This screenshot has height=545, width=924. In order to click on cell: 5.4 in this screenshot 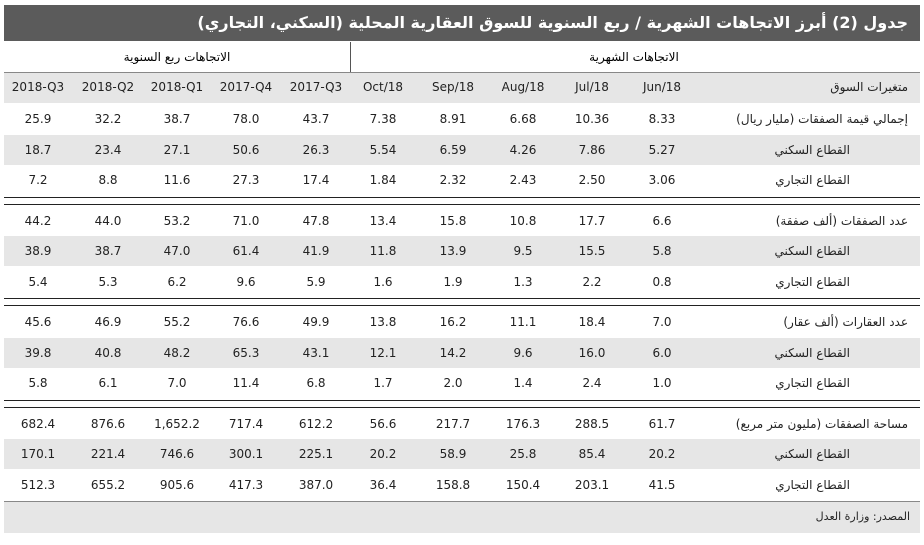, I will do `click(38, 281)`.